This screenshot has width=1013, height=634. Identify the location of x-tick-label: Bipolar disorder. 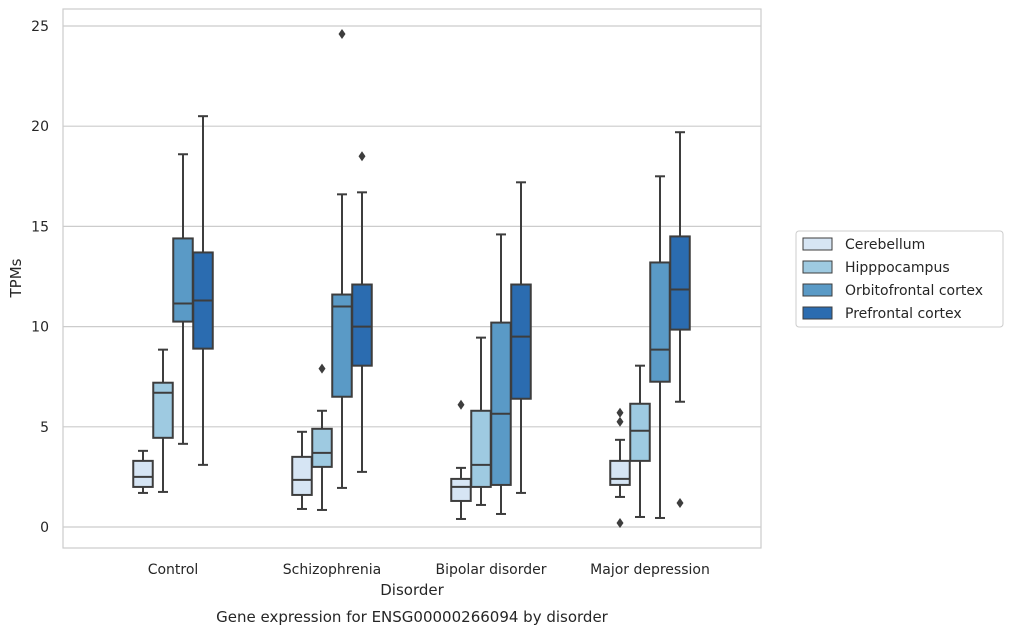
(490, 570).